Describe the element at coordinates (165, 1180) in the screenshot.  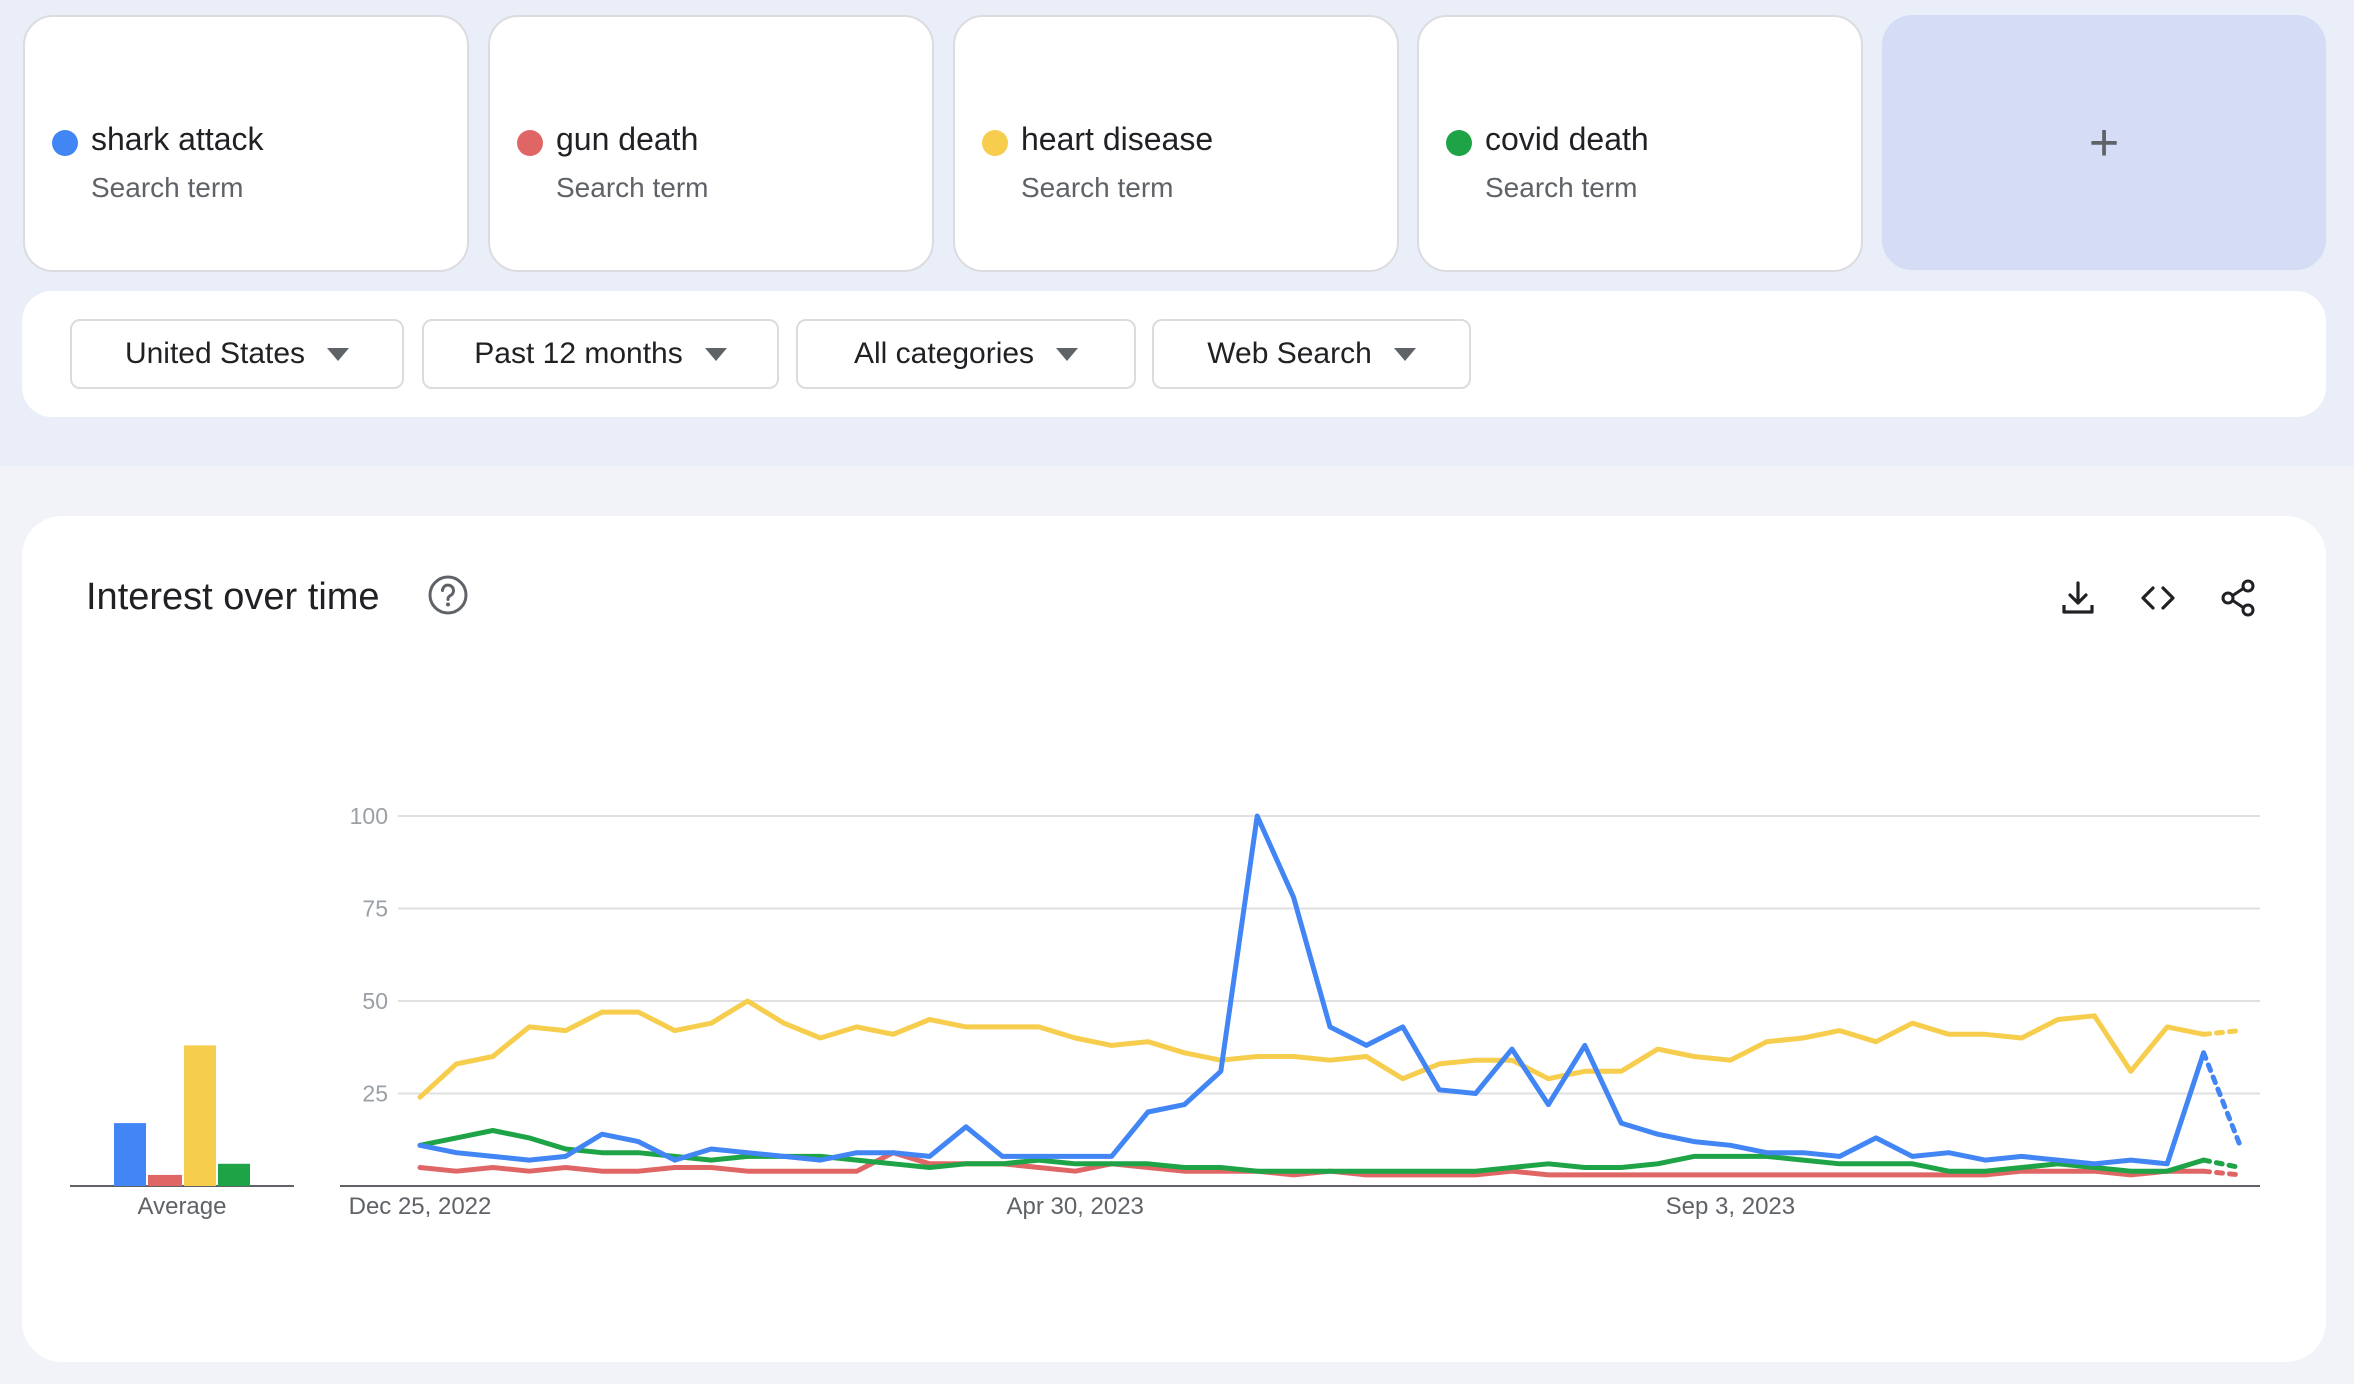
I see `average-bar-gun-death` at that location.